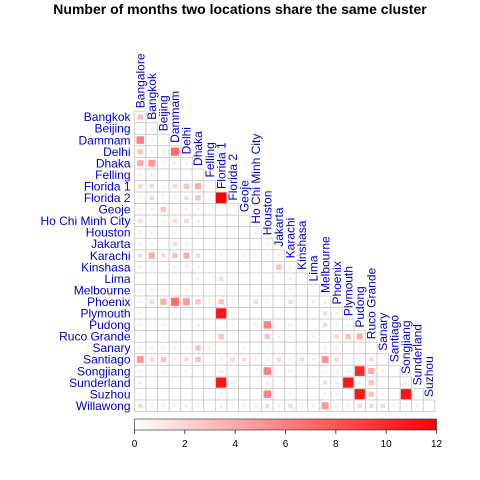 The height and width of the screenshot is (480, 480). What do you see at coordinates (286, 444) in the screenshot?
I see `legend-tick-label: 6` at bounding box center [286, 444].